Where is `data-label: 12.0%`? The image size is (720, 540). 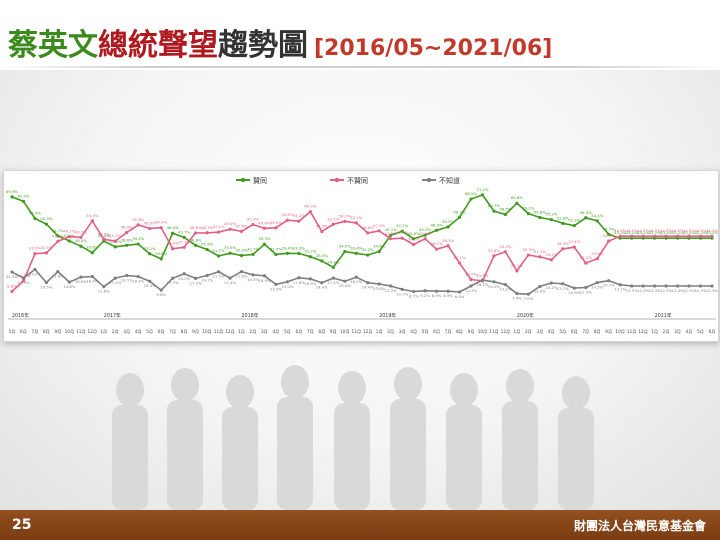 data-label: 12.0% is located at coordinates (540, 290).